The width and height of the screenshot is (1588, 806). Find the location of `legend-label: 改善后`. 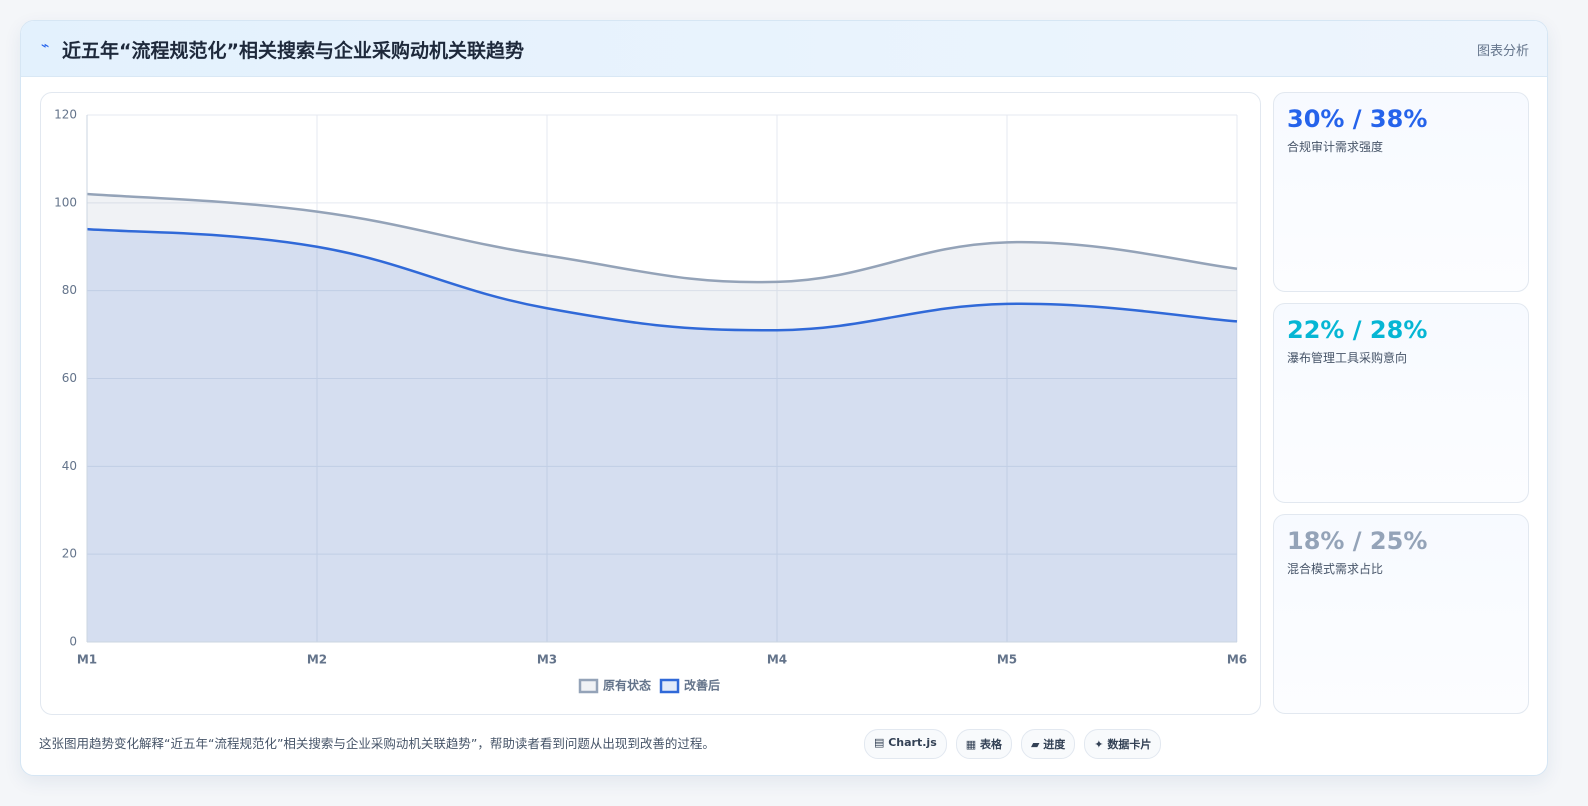

legend-label: 改善后 is located at coordinates (702, 685).